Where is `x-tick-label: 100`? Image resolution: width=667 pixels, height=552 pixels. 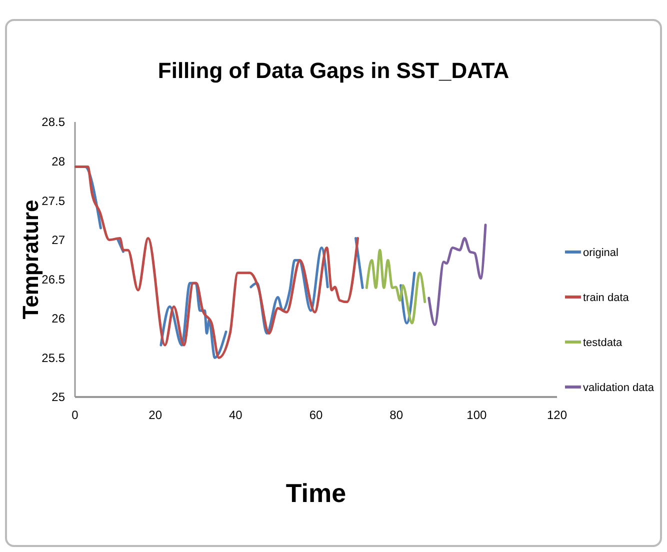 x-tick-label: 100 is located at coordinates (476, 415).